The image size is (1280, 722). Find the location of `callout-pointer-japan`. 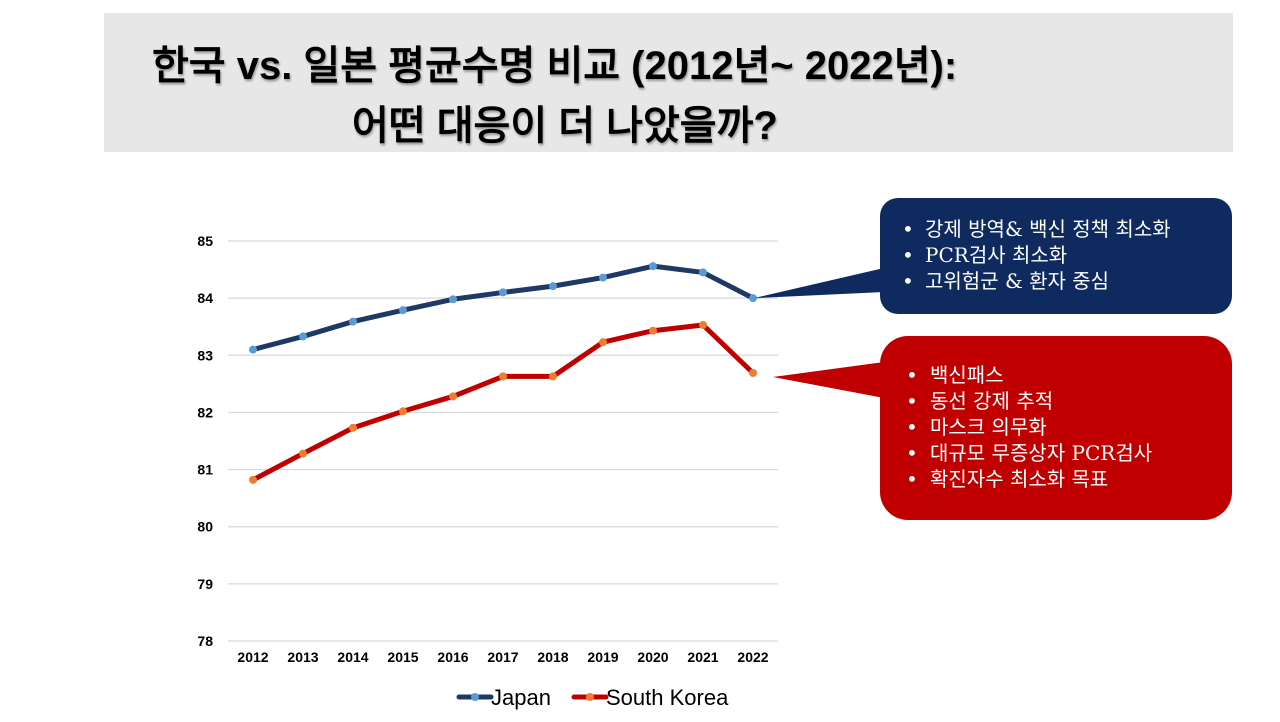

callout-pointer-japan is located at coordinates (819, 283).